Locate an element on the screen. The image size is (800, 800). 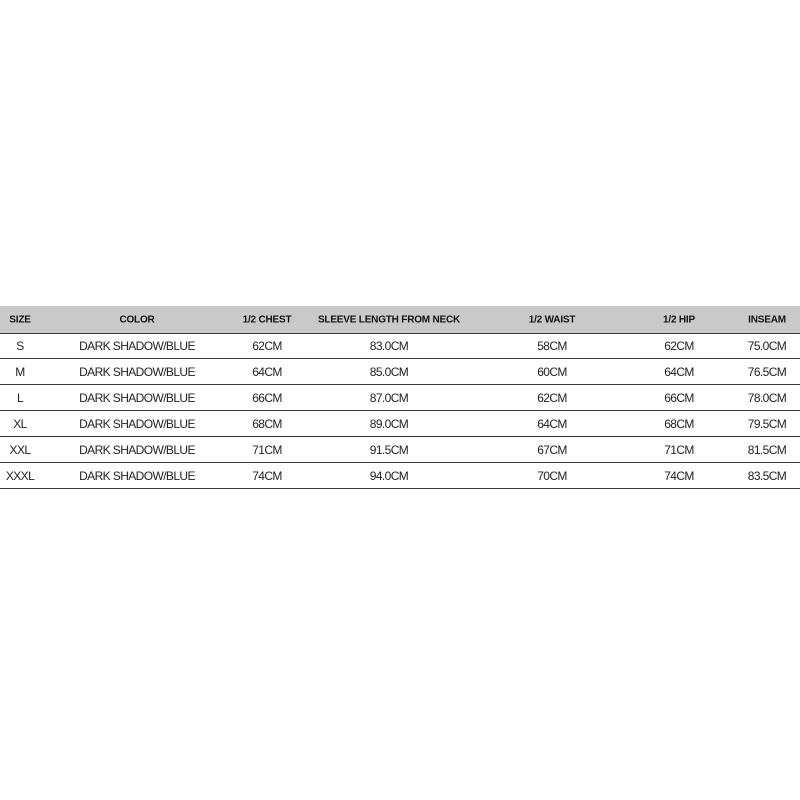
table-cell: 91.5CM is located at coordinates (389, 449).